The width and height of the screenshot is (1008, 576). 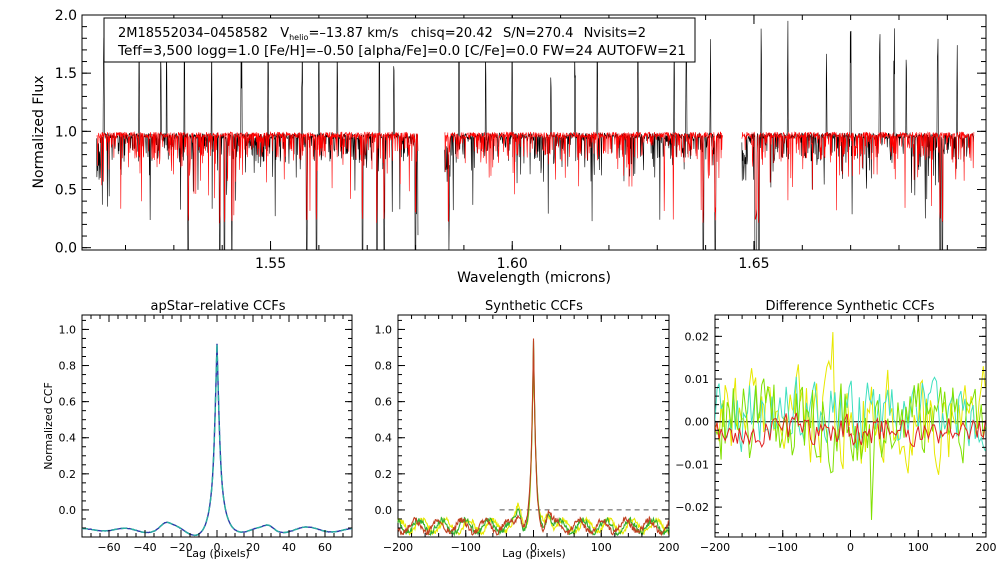 I want to click on spectrum-y-axis-label: Normalized Flux, so click(x=39, y=132).